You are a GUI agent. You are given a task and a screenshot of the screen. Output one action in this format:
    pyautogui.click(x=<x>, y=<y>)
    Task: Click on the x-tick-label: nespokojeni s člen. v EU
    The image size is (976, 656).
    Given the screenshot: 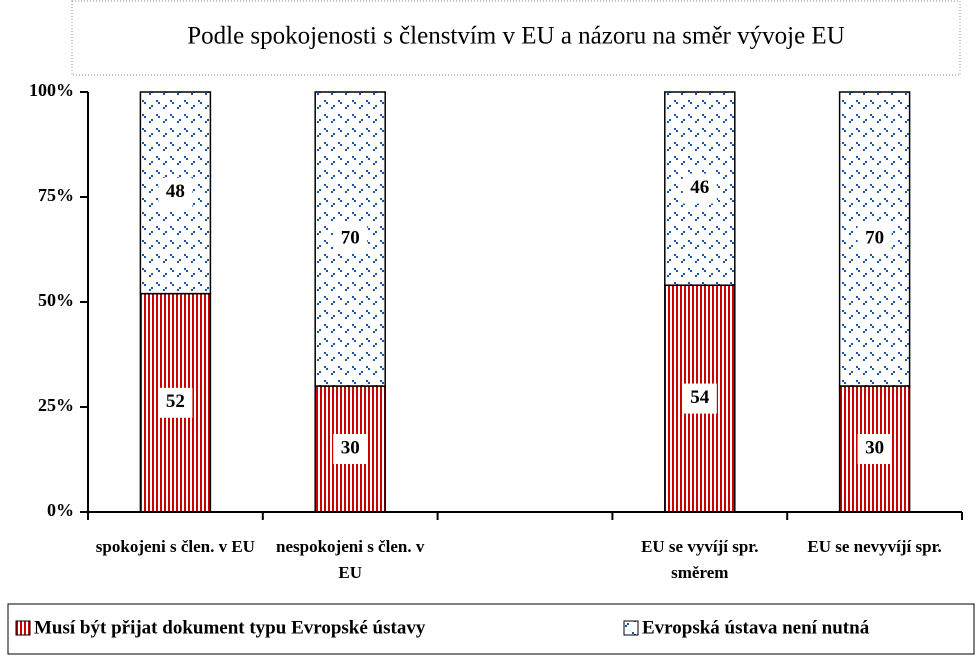 What is the action you would take?
    pyautogui.click(x=350, y=559)
    